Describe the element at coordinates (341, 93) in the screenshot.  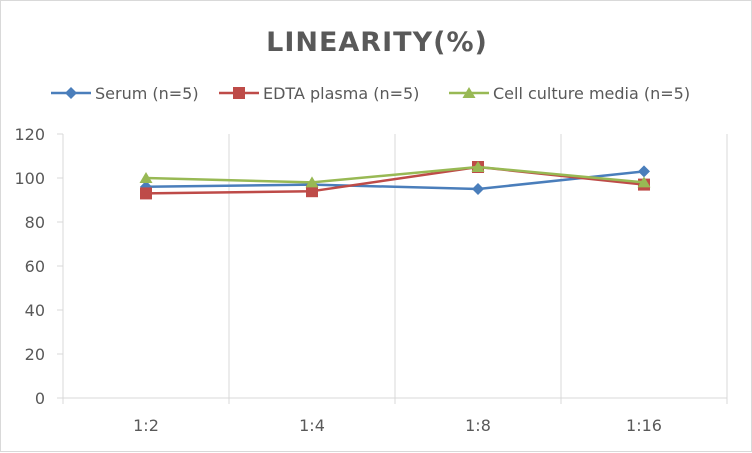
I see `legend-label: EDTA plasma (n=5)` at that location.